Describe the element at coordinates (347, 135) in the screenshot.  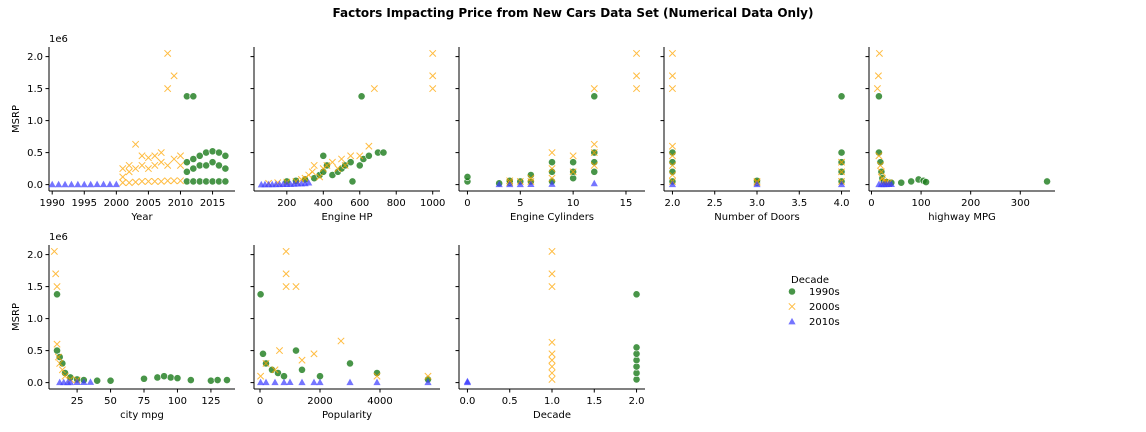
I see `subplot-2: 200 400 600 800 1000 Engine HP` at that location.